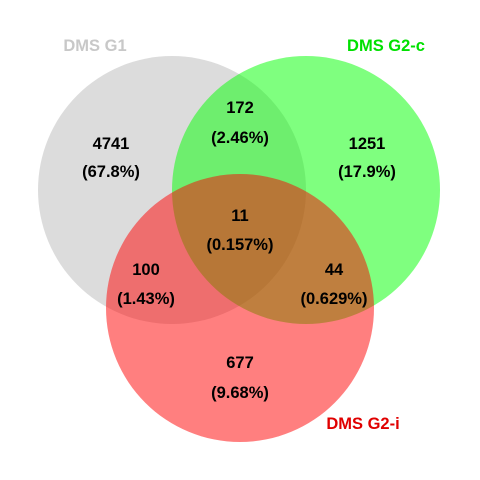 The image size is (480, 480). Describe the element at coordinates (367, 172) in the screenshot. I see `region-g2c-only-percent: (17.9%)` at that location.